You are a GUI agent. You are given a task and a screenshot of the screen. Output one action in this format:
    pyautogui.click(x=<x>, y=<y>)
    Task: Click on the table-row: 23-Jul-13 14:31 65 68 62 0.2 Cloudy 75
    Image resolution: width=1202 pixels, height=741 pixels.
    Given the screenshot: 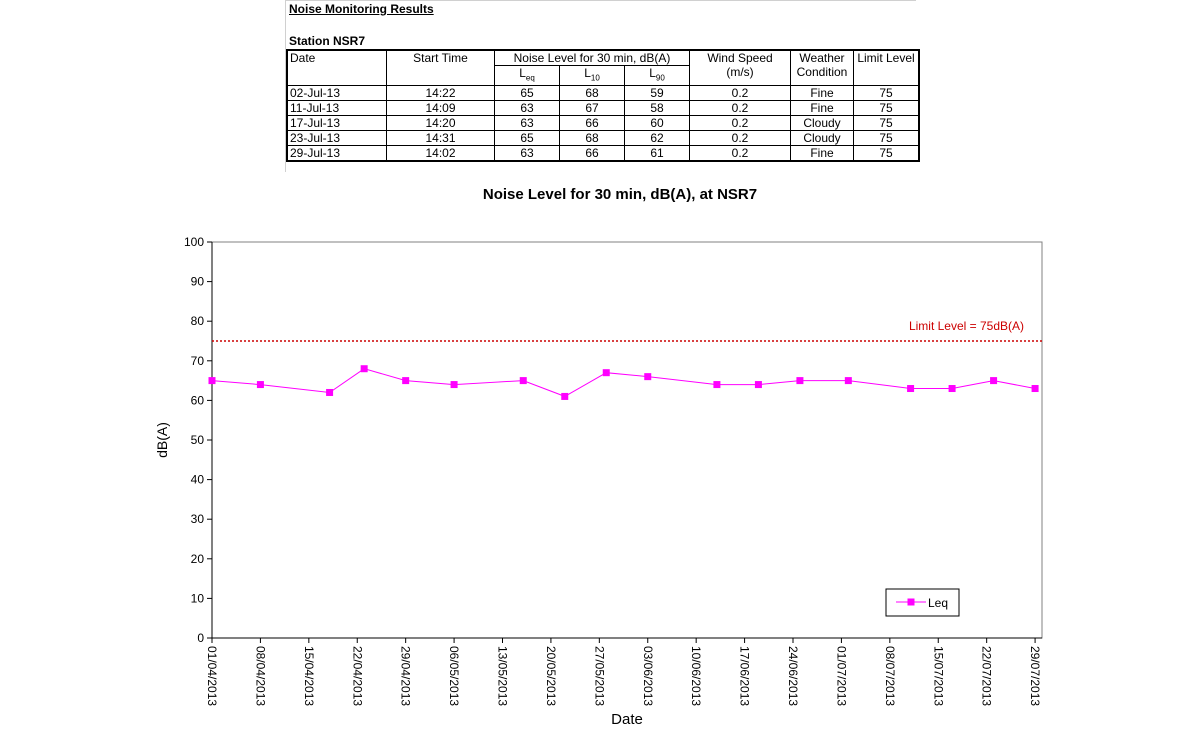 What is the action you would take?
    pyautogui.click(x=603, y=138)
    